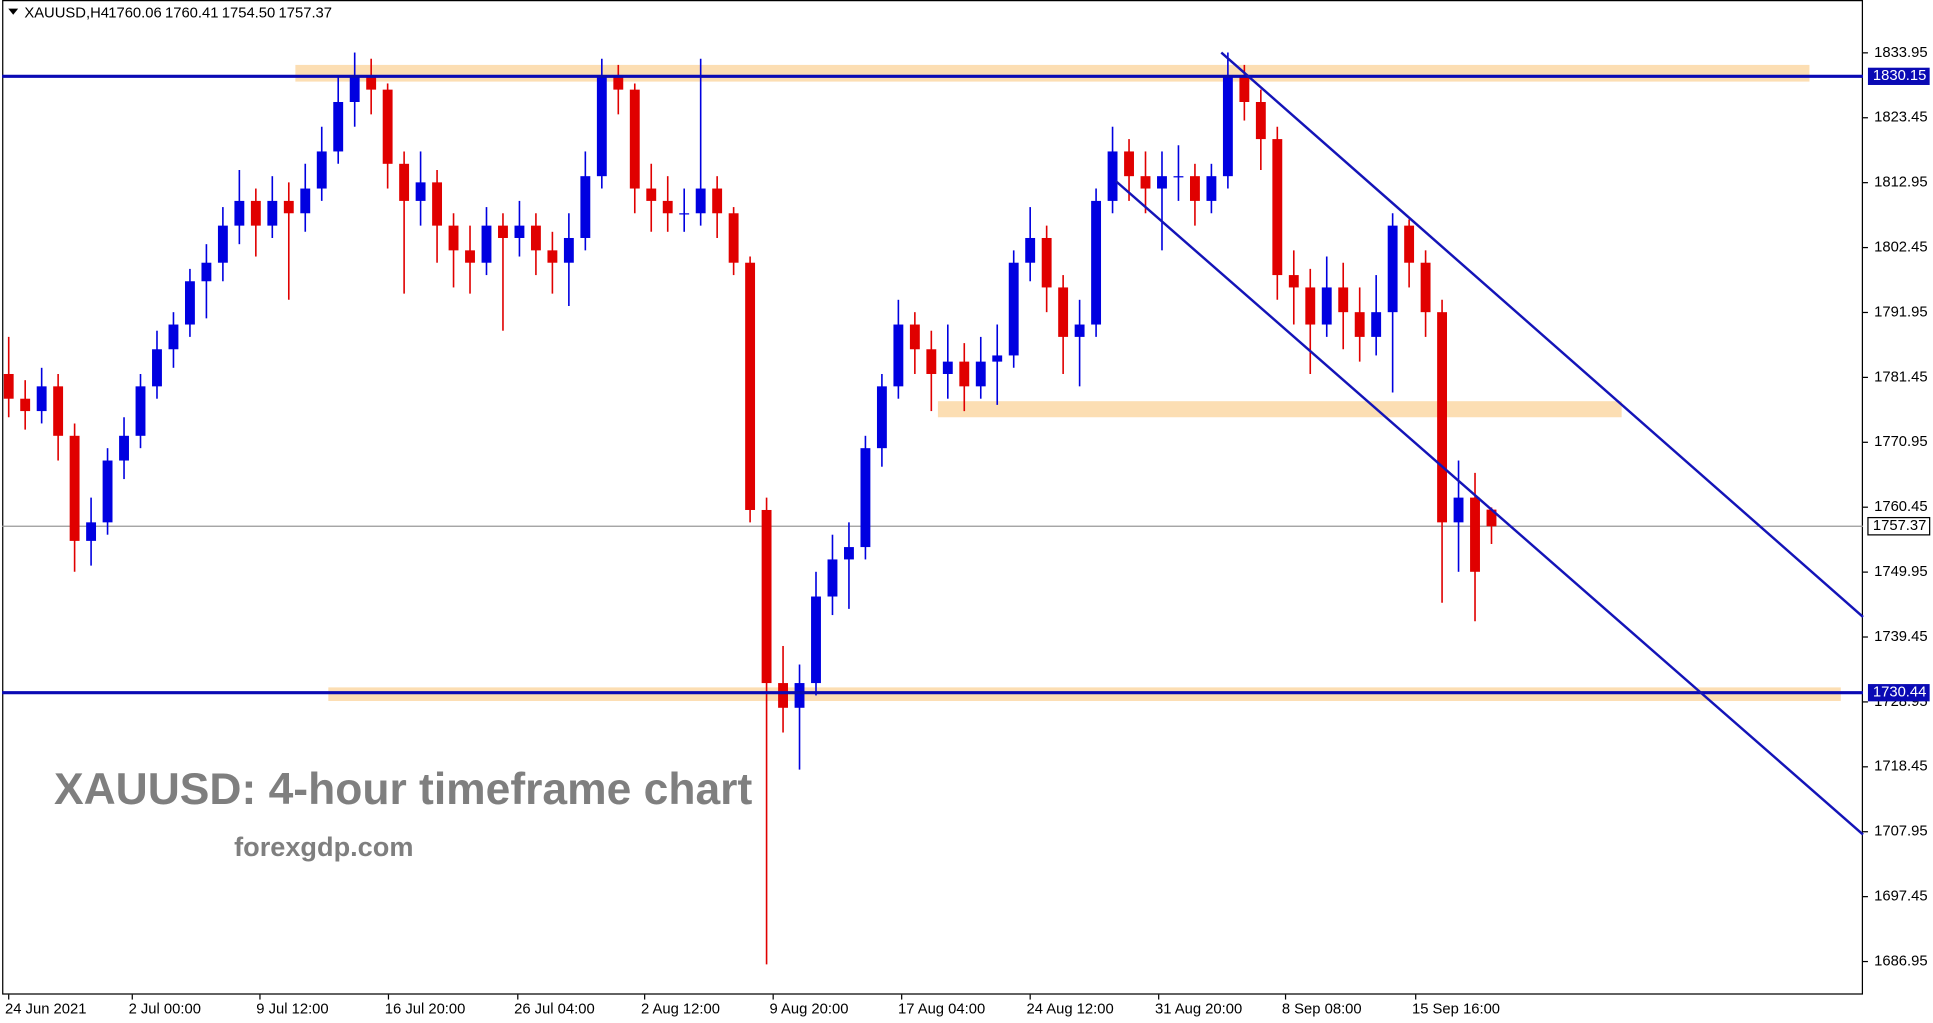  What do you see at coordinates (1901, 961) in the screenshot?
I see `y-tick-label: 1686.95` at bounding box center [1901, 961].